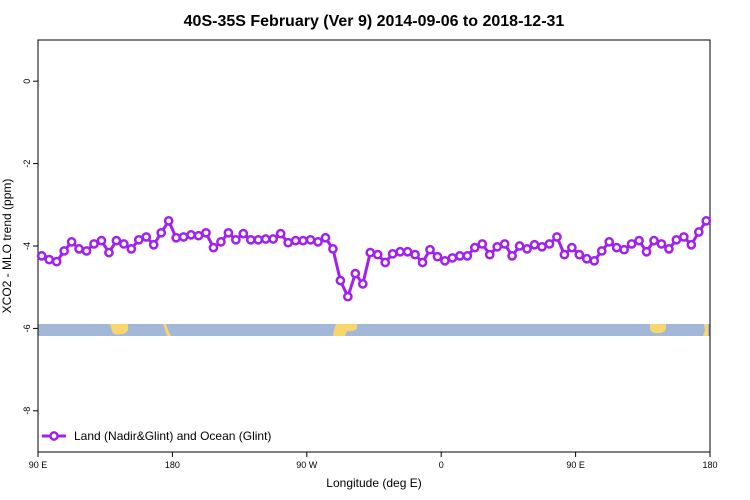 The width and height of the screenshot is (750, 500). What do you see at coordinates (373, 483) in the screenshot?
I see `x-axis-label: Longitude (deg E)` at bounding box center [373, 483].